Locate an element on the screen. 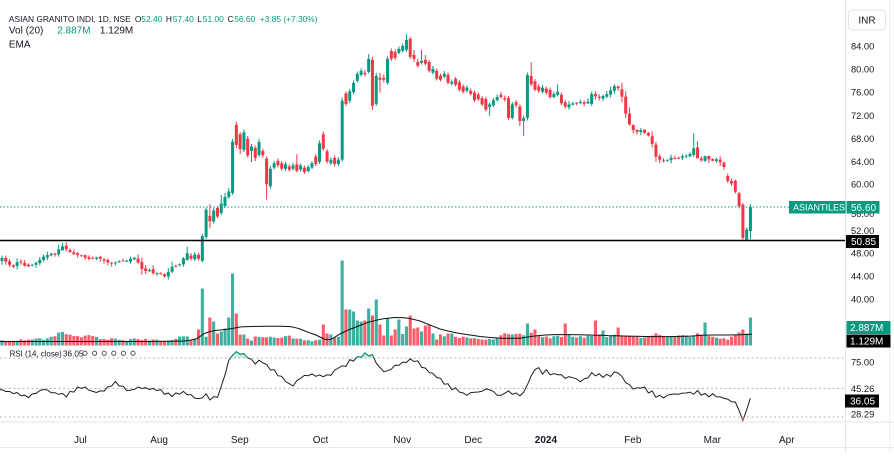 The width and height of the screenshot is (894, 457). svg-text: 72.00 is located at coordinates (862, 116).